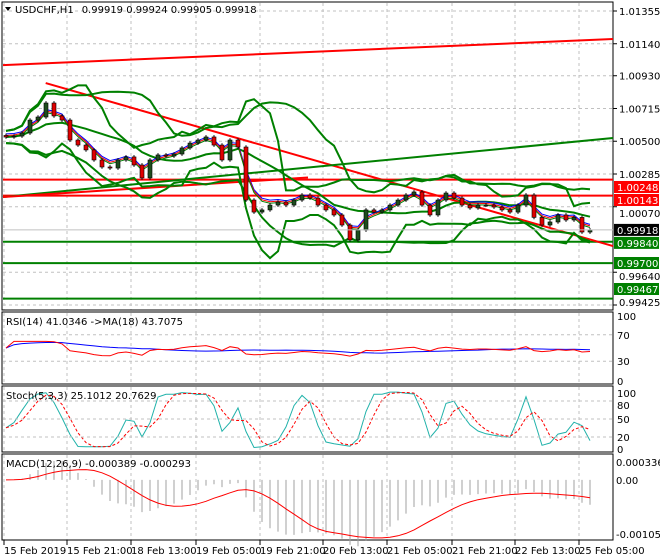 The image size is (660, 560). Describe the element at coordinates (639, 109) in the screenshot. I see `price-tick-label: 1.00715` at that location.